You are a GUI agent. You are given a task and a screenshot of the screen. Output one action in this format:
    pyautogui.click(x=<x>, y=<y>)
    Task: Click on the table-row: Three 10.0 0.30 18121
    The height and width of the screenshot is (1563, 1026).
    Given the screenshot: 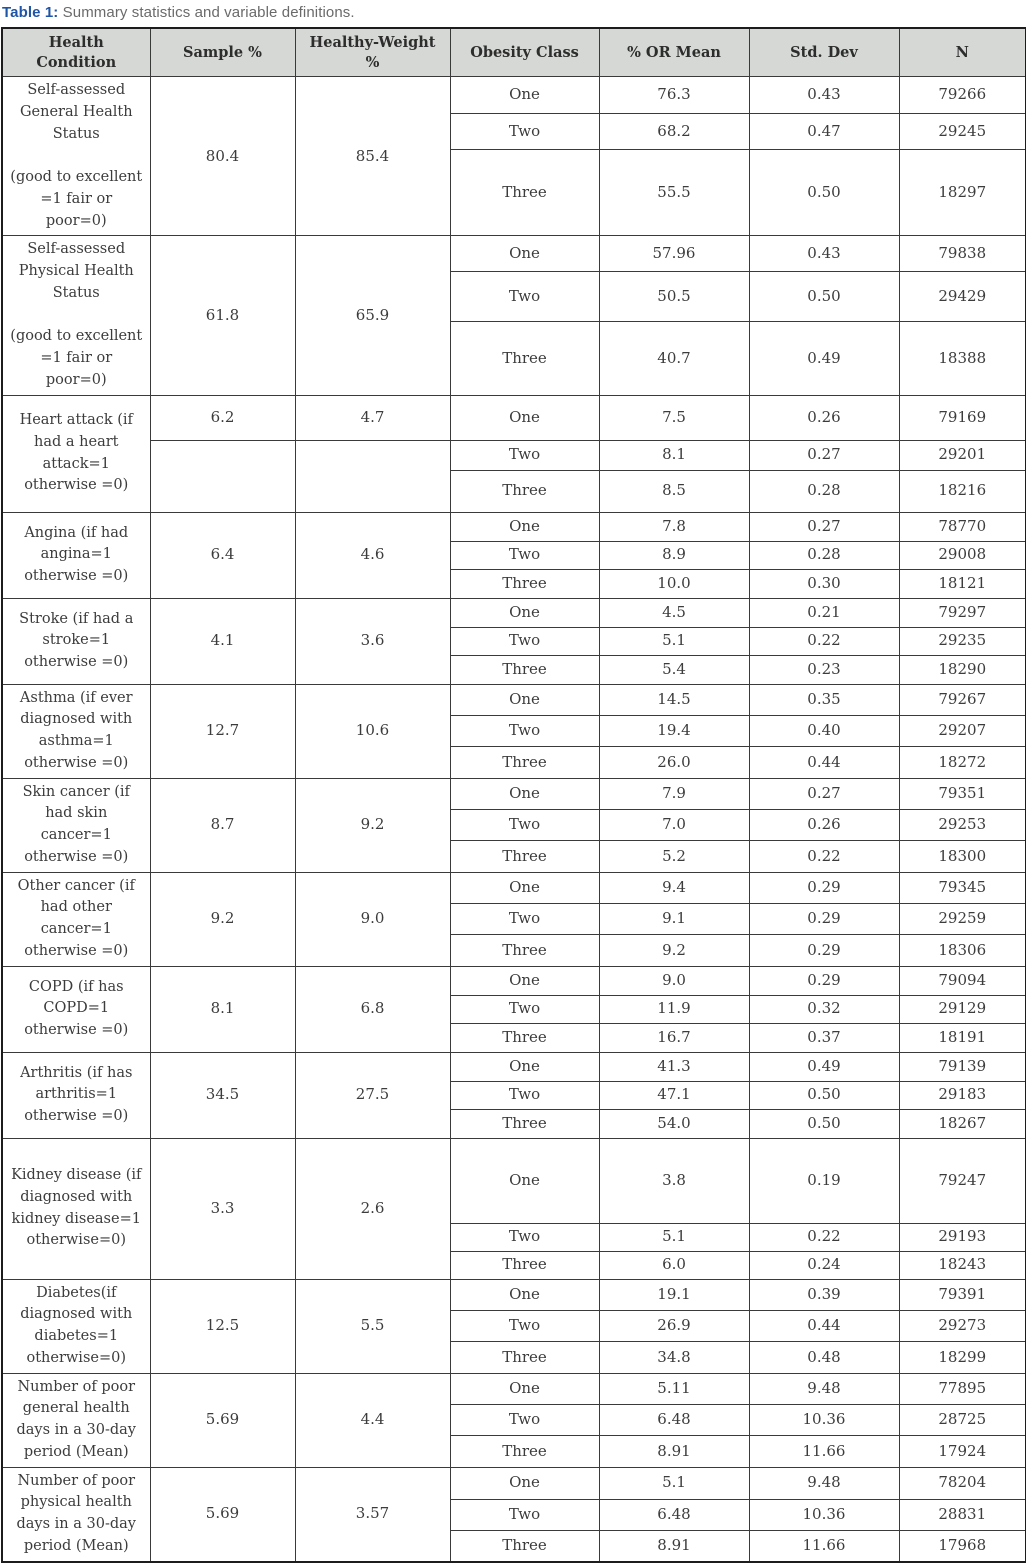 What is the action you would take?
    pyautogui.click(x=514, y=583)
    